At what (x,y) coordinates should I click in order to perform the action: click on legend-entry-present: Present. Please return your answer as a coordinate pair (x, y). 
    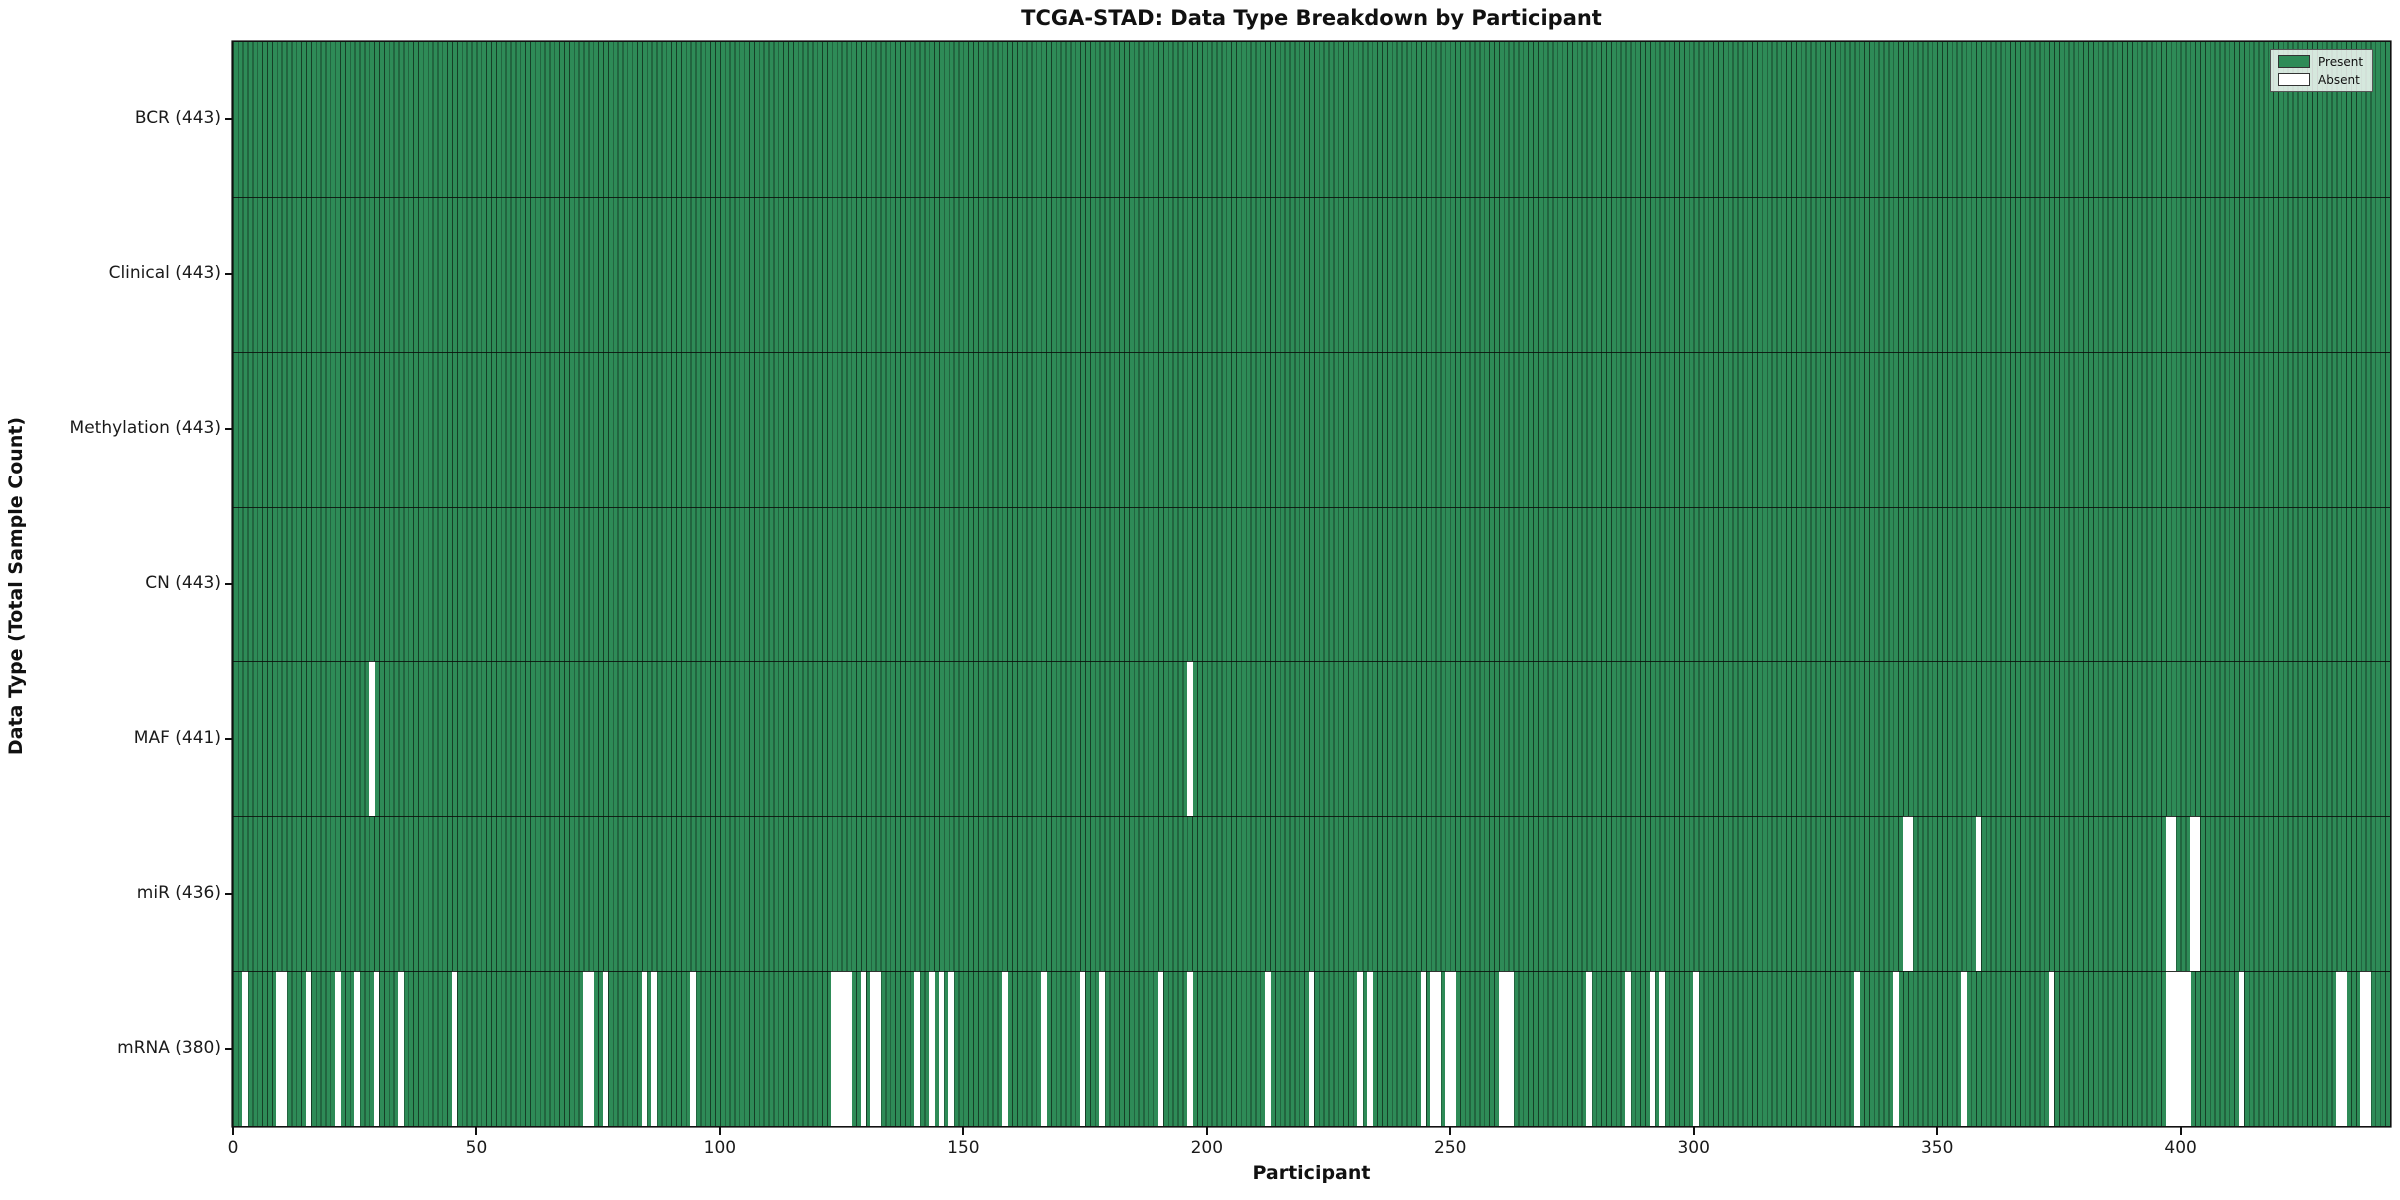
    Looking at the image, I should click on (2320, 61).